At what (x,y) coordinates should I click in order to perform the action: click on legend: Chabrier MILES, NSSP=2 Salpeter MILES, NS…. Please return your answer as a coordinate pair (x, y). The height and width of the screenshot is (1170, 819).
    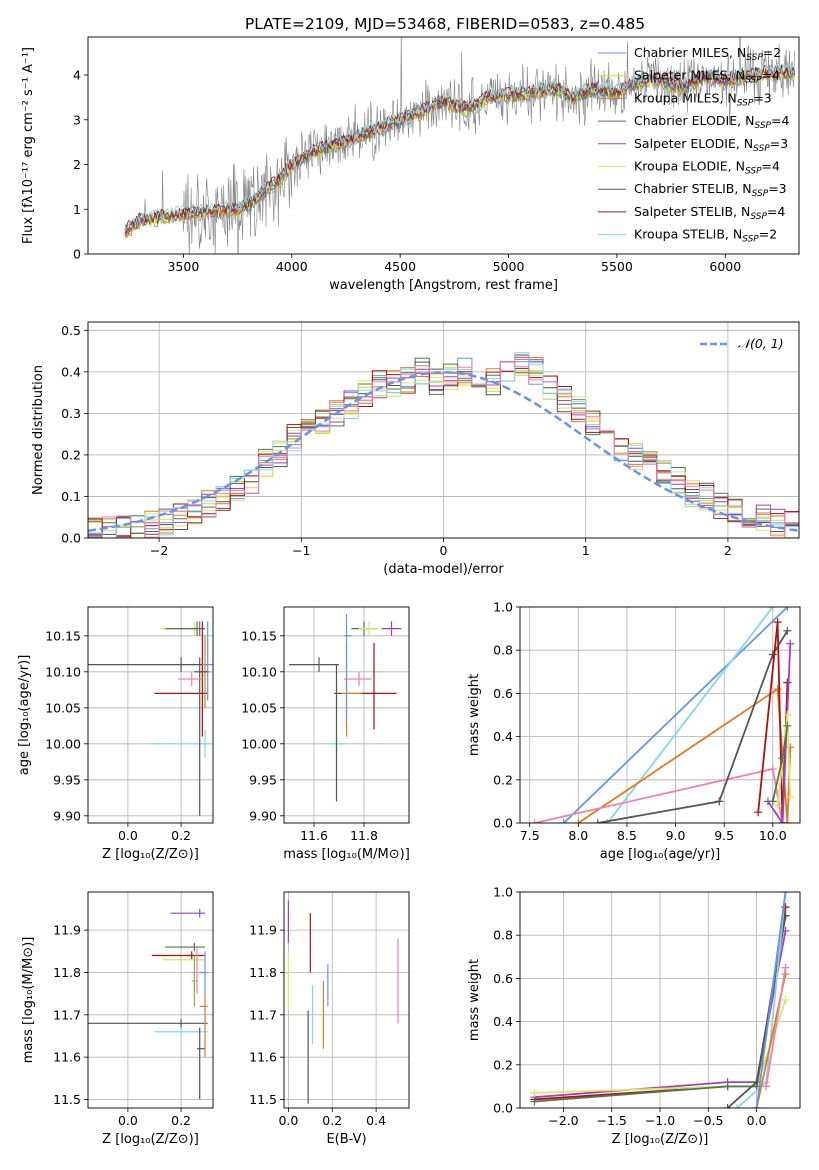
    Looking at the image, I should click on (693, 145).